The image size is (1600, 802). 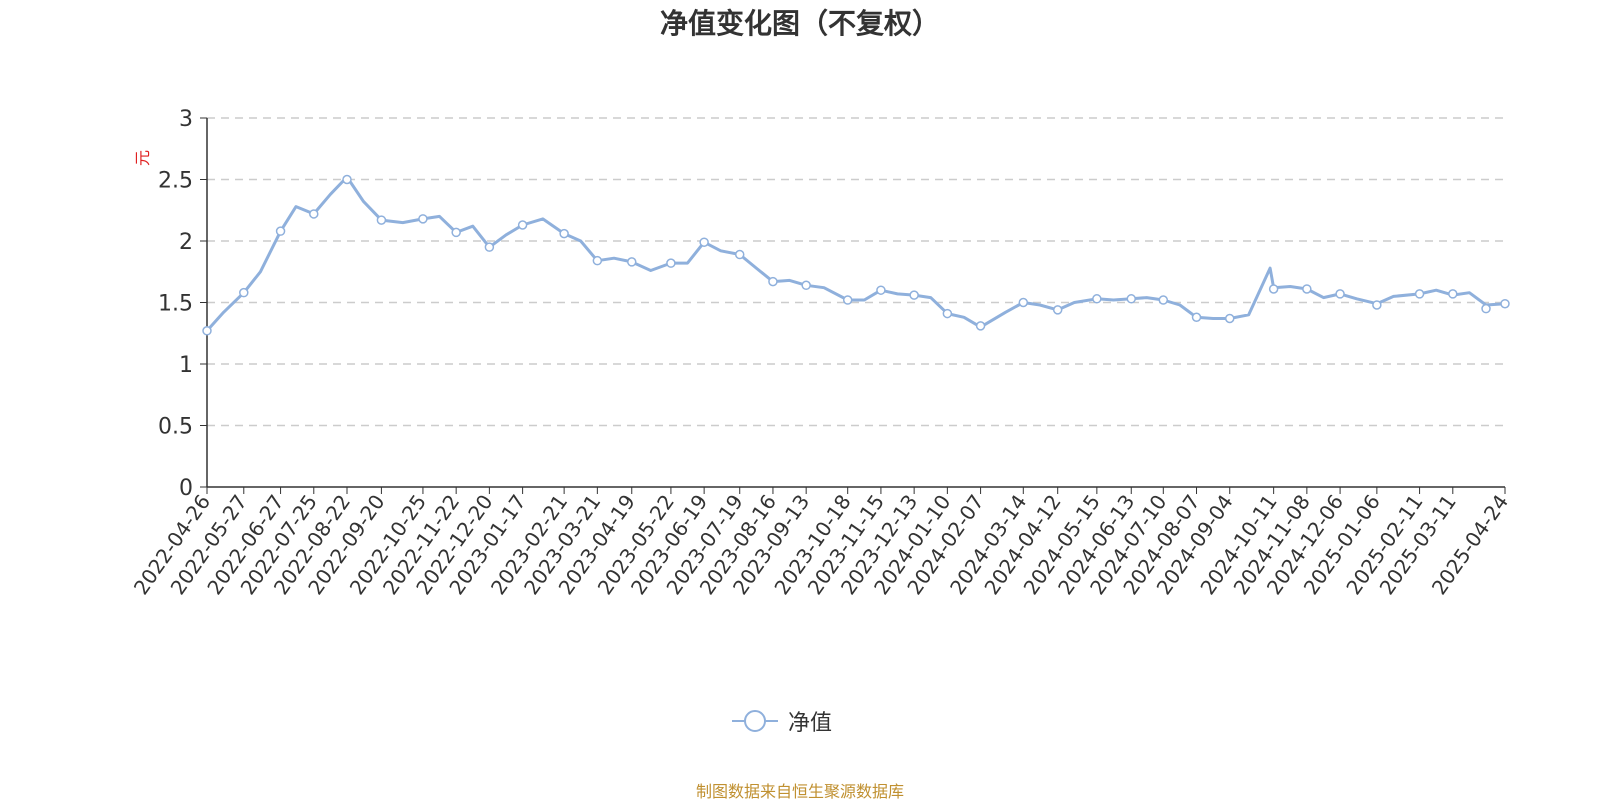 I want to click on source-note: 制图数据来自恒生聚源数据库, so click(x=799, y=791).